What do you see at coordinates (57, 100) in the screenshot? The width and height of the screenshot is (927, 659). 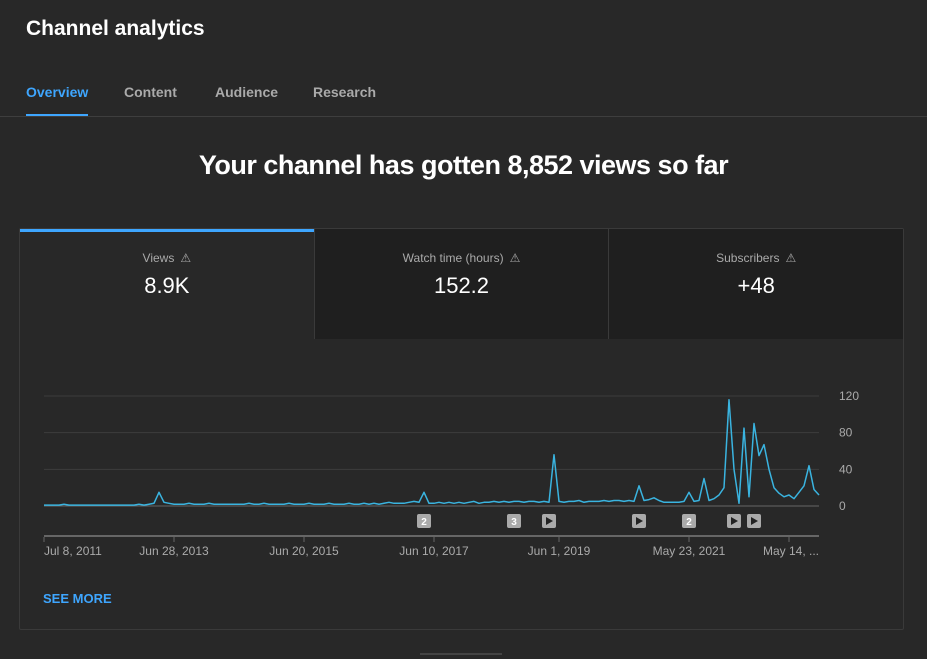 I see `tab-overview: Overview` at bounding box center [57, 100].